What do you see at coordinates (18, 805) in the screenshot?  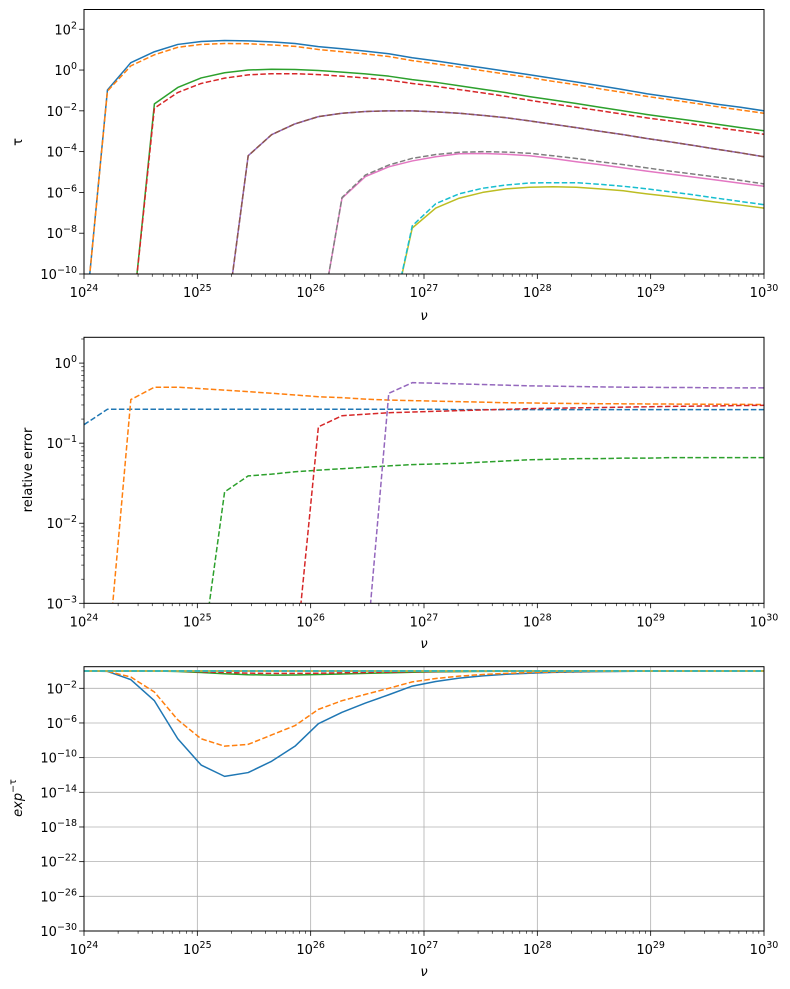 I see `y-label-base: exp` at bounding box center [18, 805].